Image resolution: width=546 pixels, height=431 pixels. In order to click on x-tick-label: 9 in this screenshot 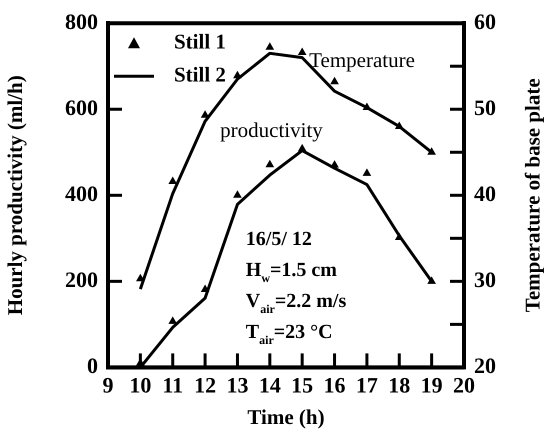, I will do `click(108, 385)`.